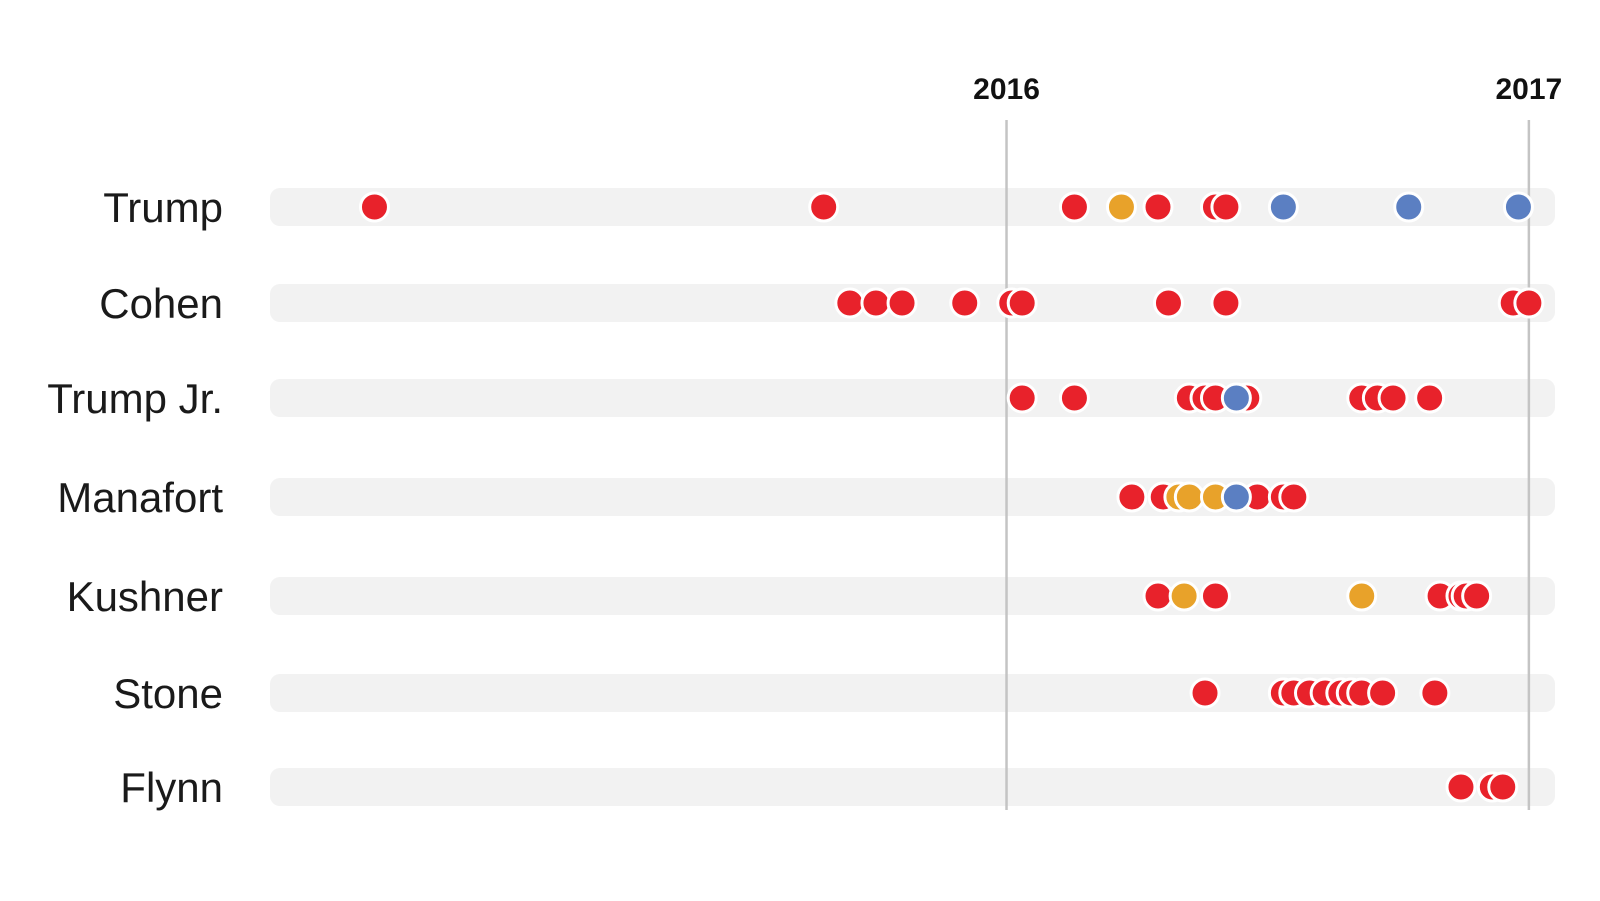 This screenshot has height=901, width=1600. Describe the element at coordinates (912, 693) in the screenshot. I see `track-stone` at that location.